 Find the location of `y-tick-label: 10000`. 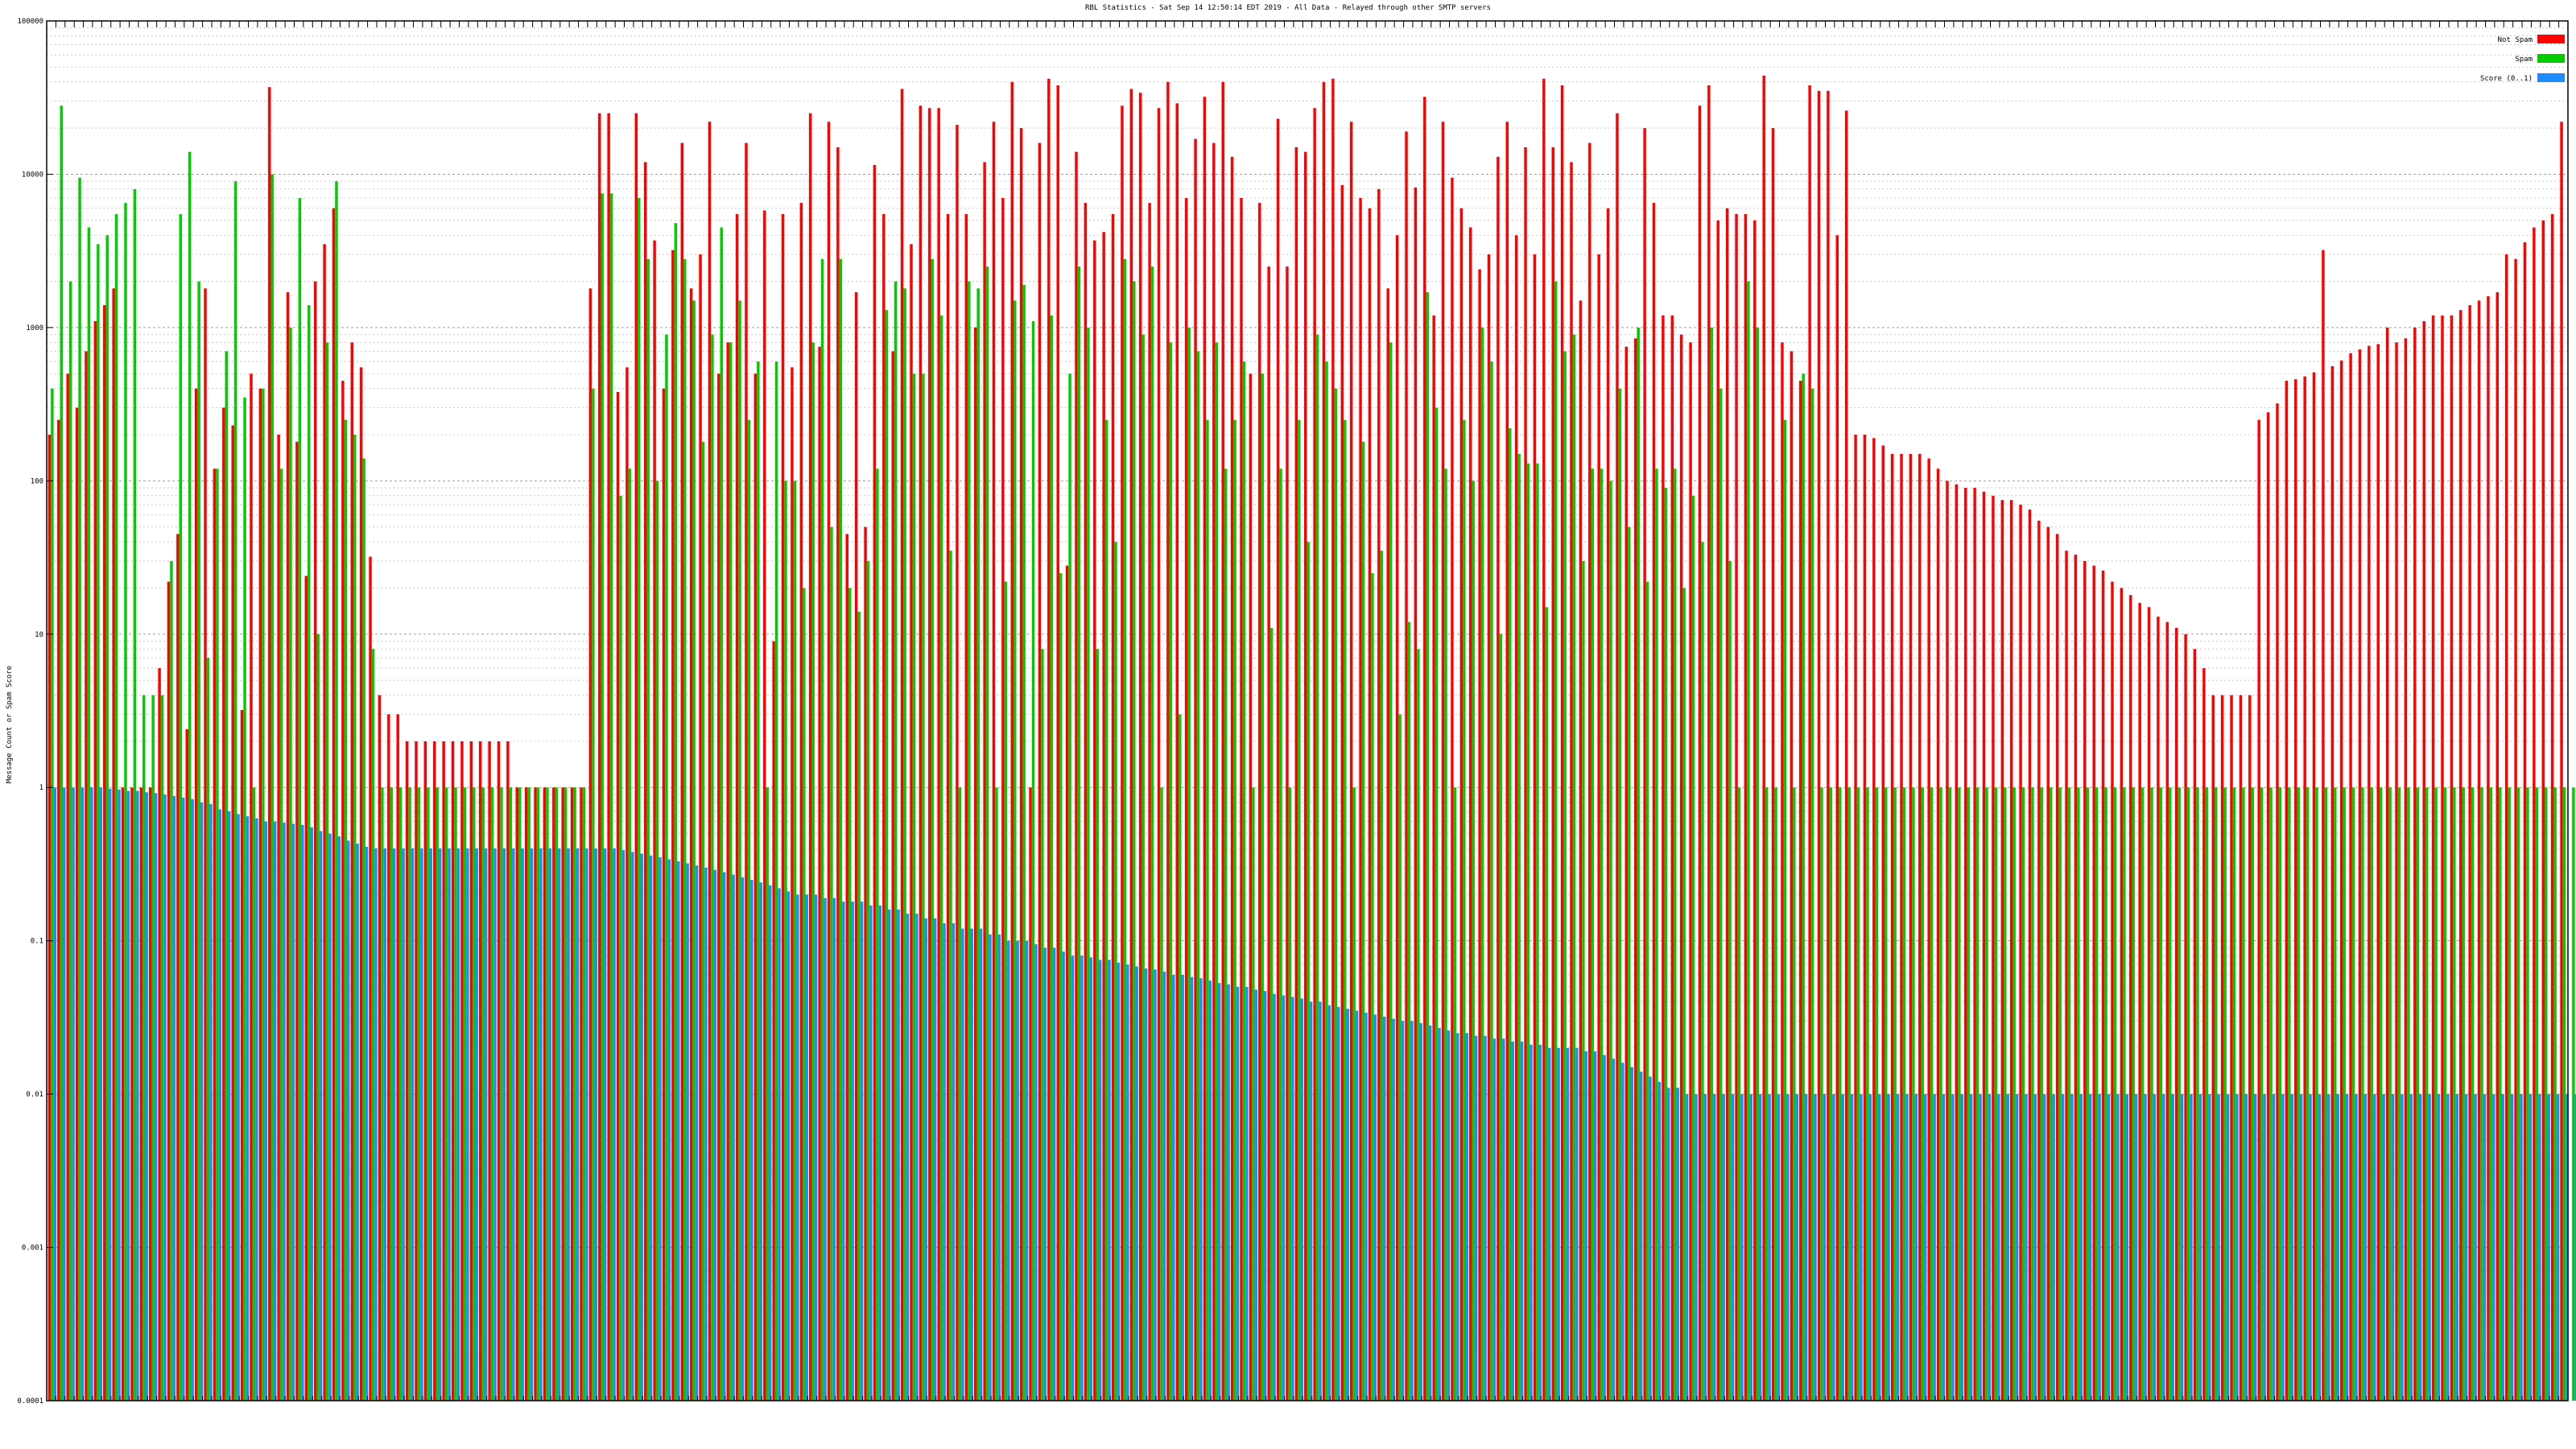

y-tick-label: 10000 is located at coordinates (32, 175).